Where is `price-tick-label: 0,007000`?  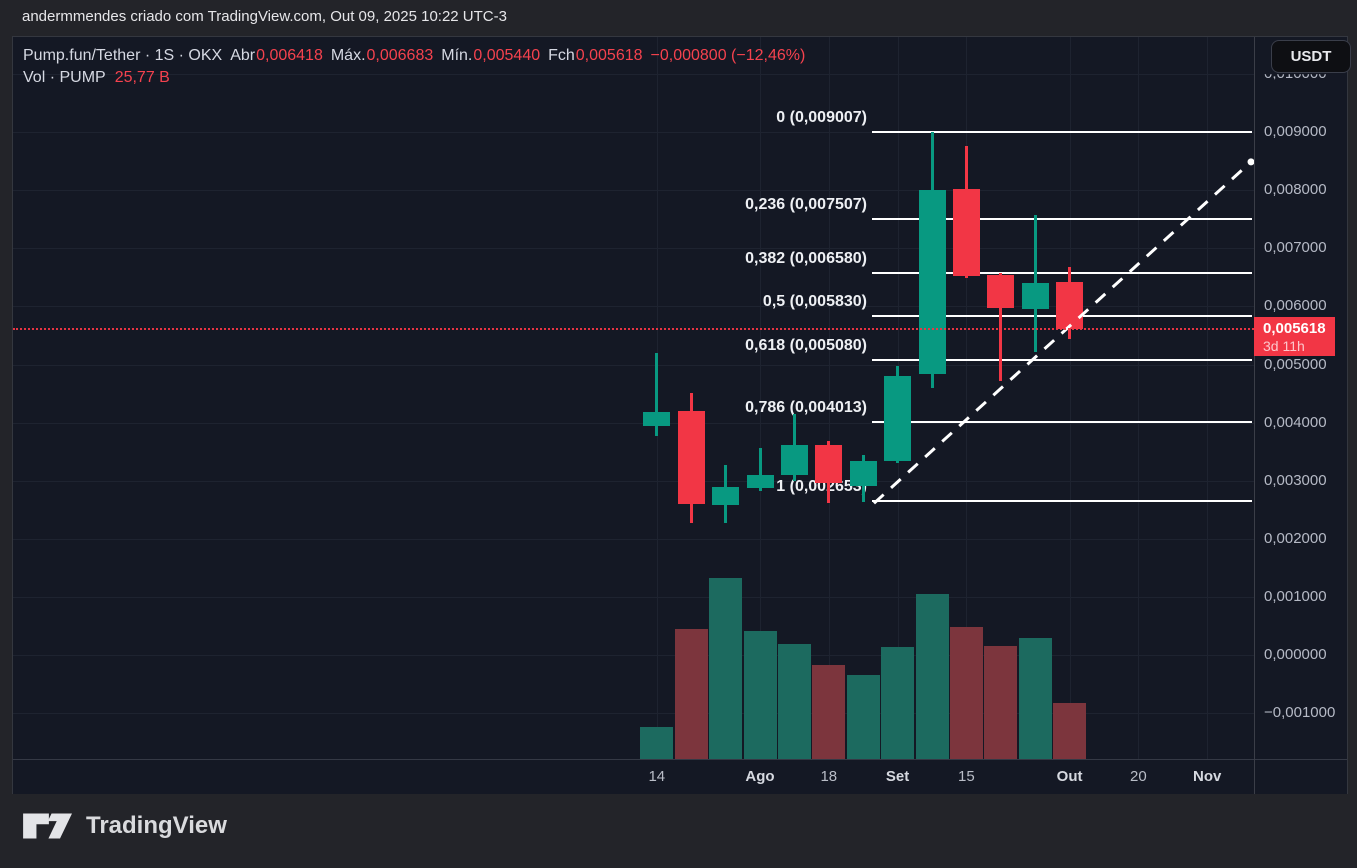 price-tick-label: 0,007000 is located at coordinates (1295, 248).